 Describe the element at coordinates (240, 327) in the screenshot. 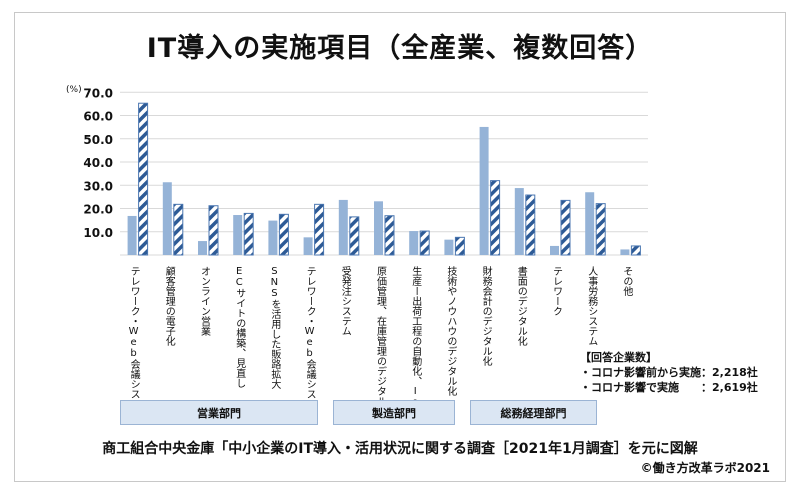

I see `x-tick-label: ECサイトの構築、見直し` at that location.